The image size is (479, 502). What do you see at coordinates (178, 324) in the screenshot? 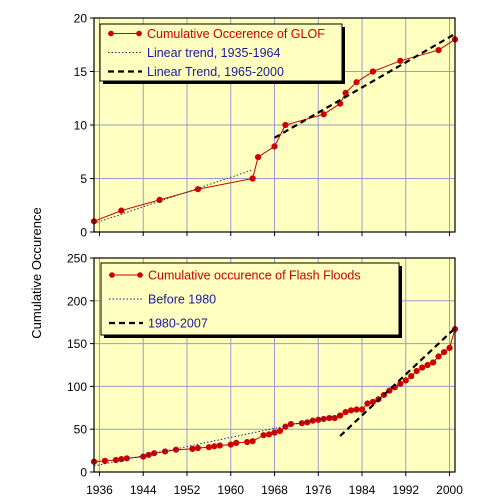
I see `legend-entry-label: 1980-2007` at bounding box center [178, 324].